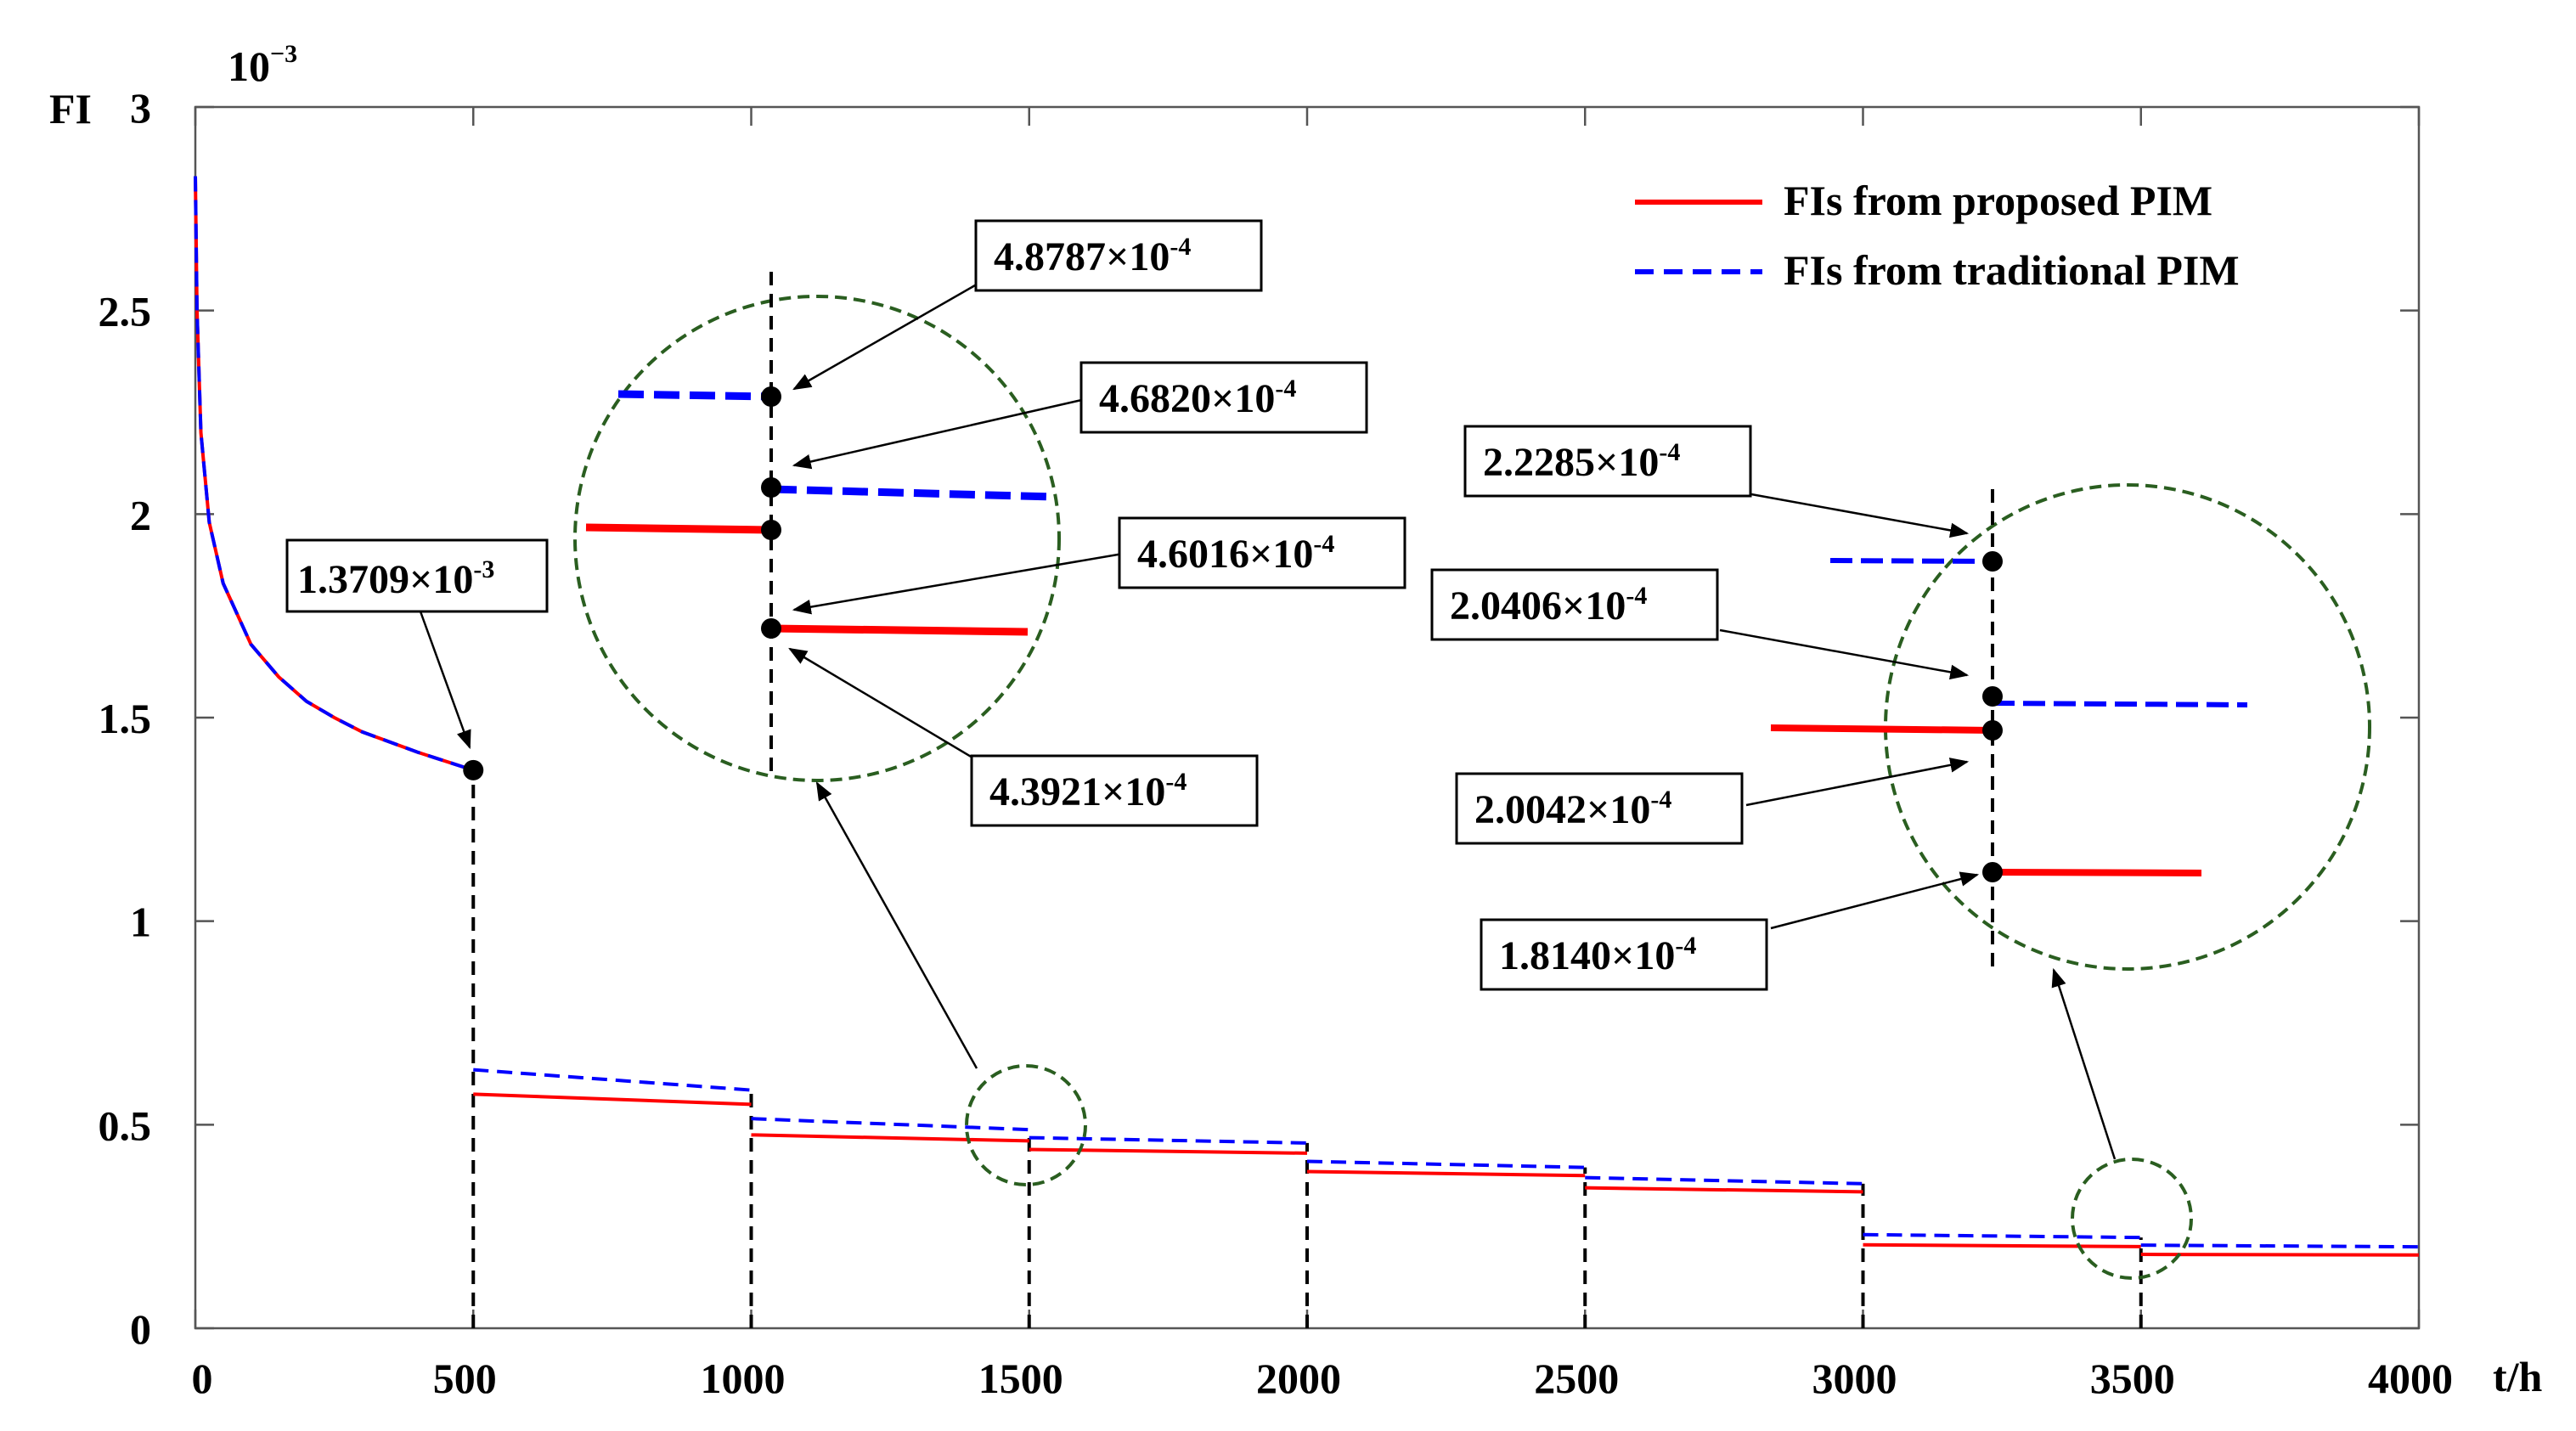 This screenshot has height=1431, width=2576. I want to click on y-axis-label: FI, so click(70, 109).